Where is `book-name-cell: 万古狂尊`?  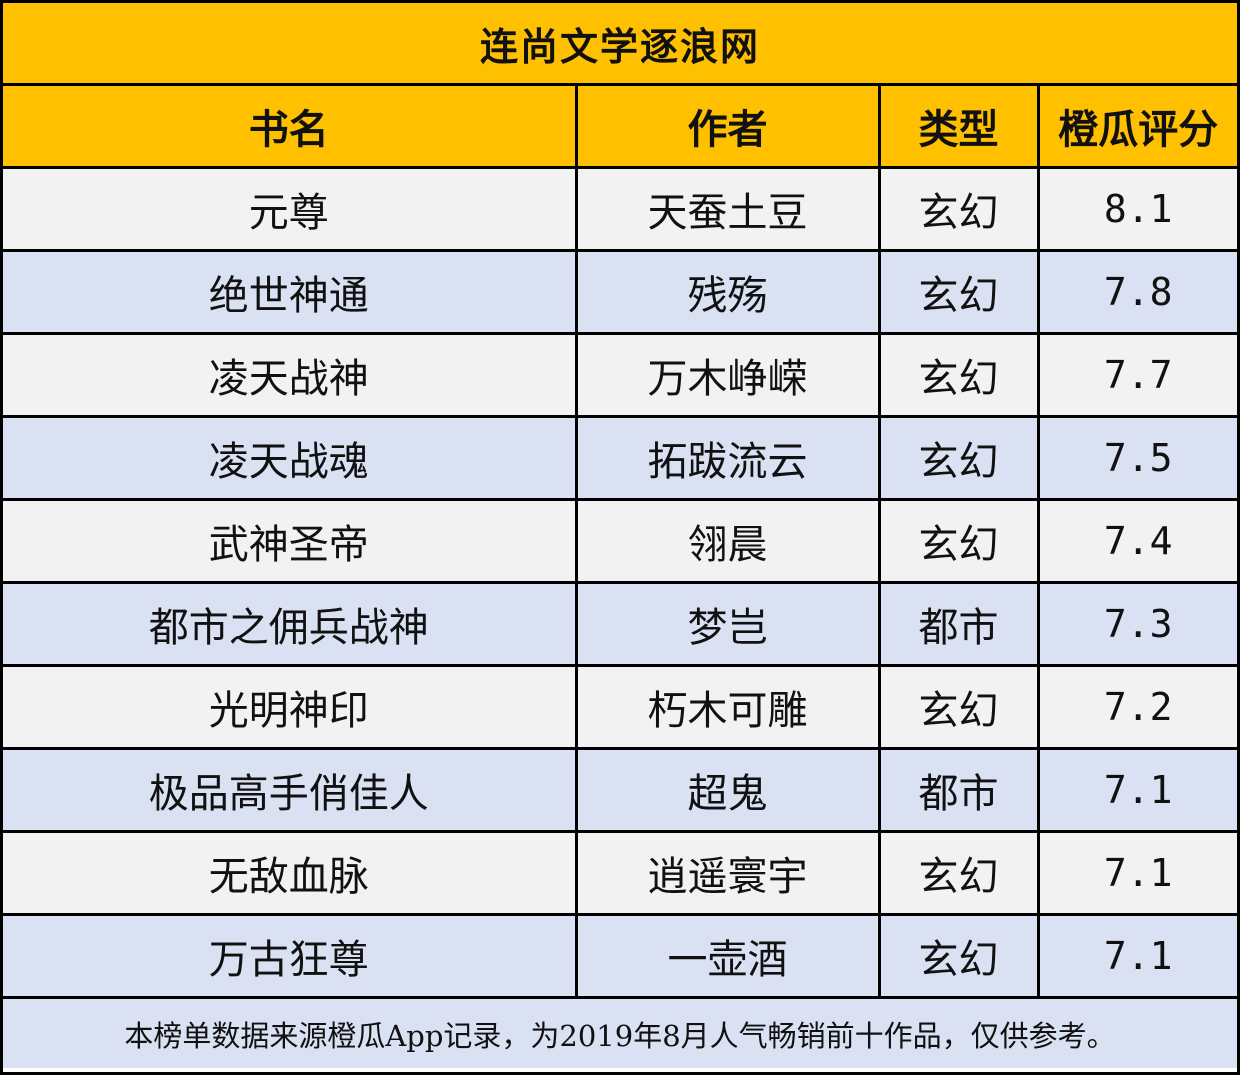
book-name-cell: 万古狂尊 is located at coordinates (290, 956).